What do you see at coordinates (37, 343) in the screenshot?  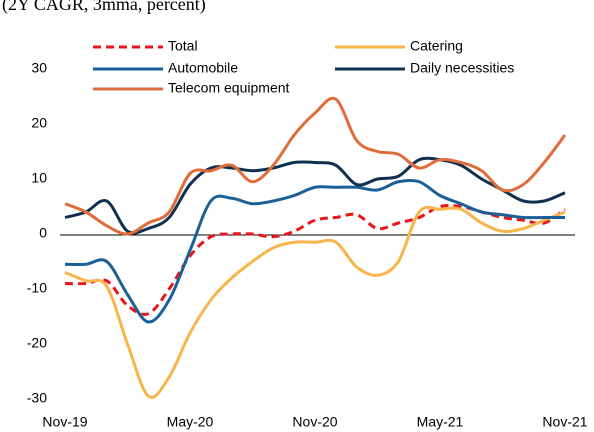 I see `y-tick-label: -20` at bounding box center [37, 343].